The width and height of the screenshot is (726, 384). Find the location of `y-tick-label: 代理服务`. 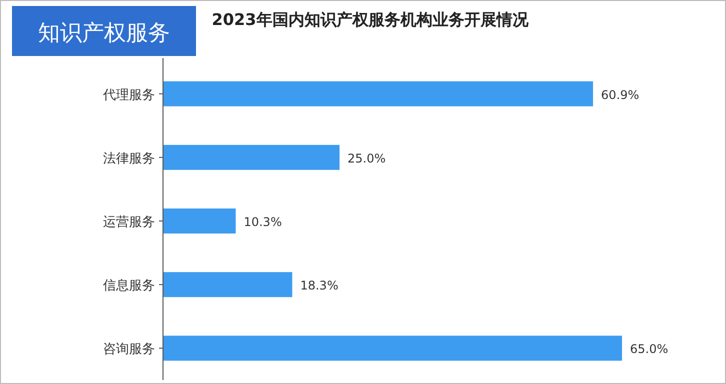

y-tick-label: 代理服务 is located at coordinates (128, 95).